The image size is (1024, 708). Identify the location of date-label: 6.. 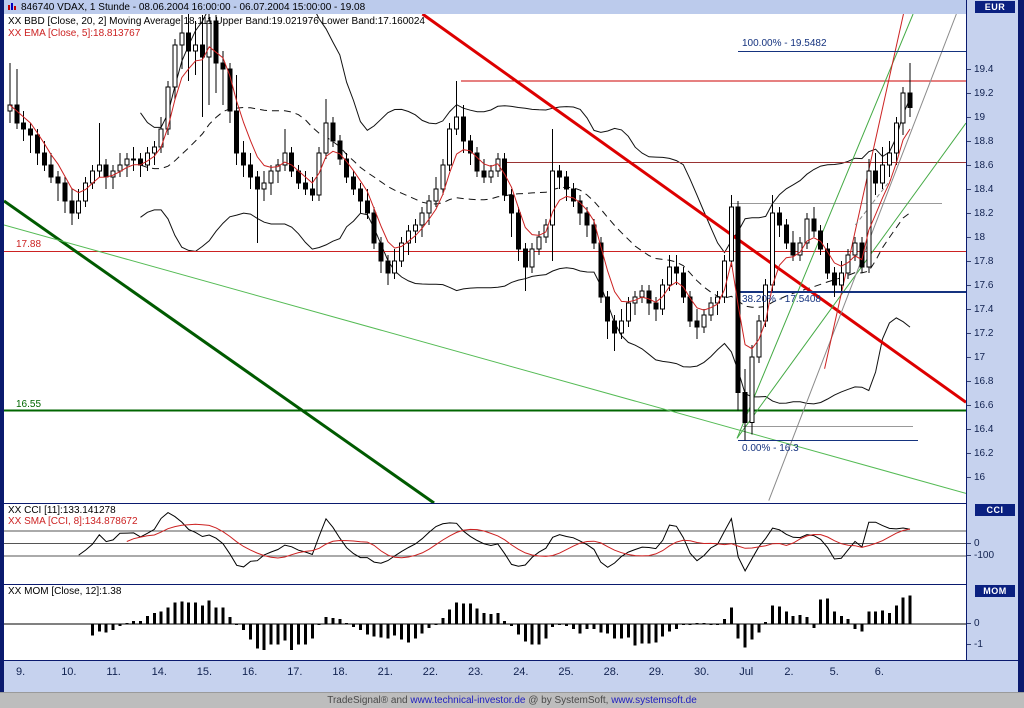
(879, 672).